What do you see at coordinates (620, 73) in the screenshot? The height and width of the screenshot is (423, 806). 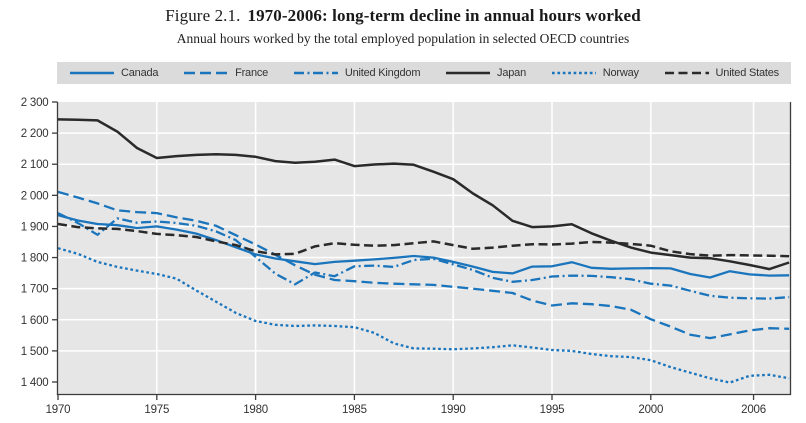 I see `legend-label: Norway` at bounding box center [620, 73].